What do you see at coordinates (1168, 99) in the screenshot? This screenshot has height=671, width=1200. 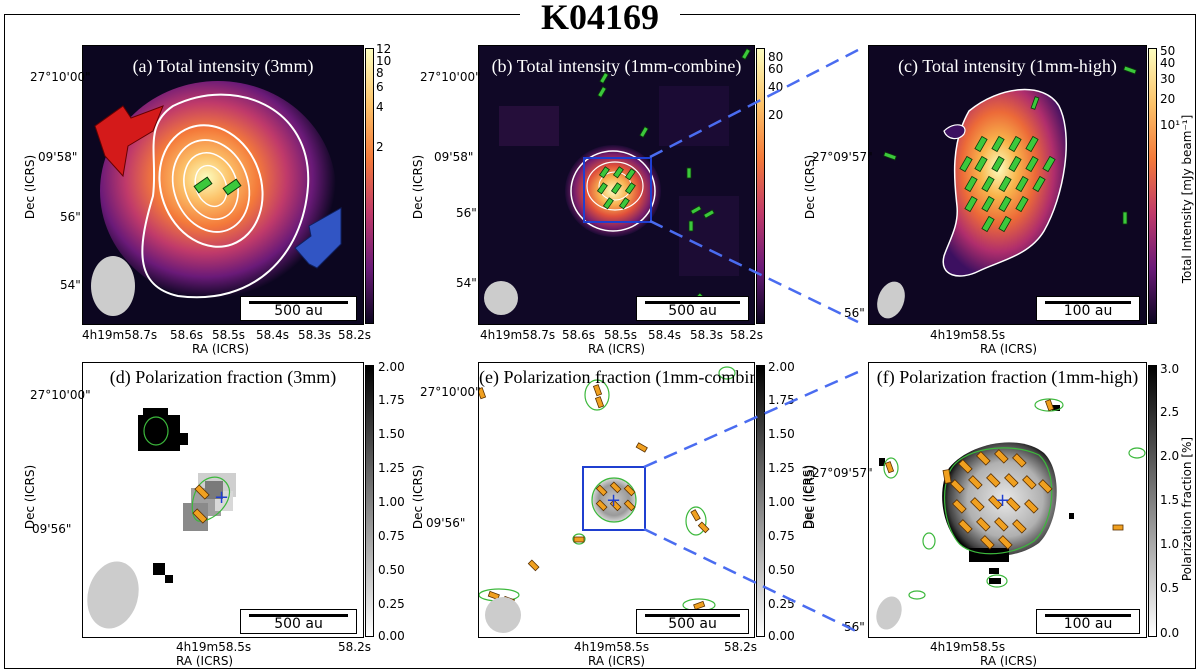 I see `cbar-c-tick: 20` at bounding box center [1168, 99].